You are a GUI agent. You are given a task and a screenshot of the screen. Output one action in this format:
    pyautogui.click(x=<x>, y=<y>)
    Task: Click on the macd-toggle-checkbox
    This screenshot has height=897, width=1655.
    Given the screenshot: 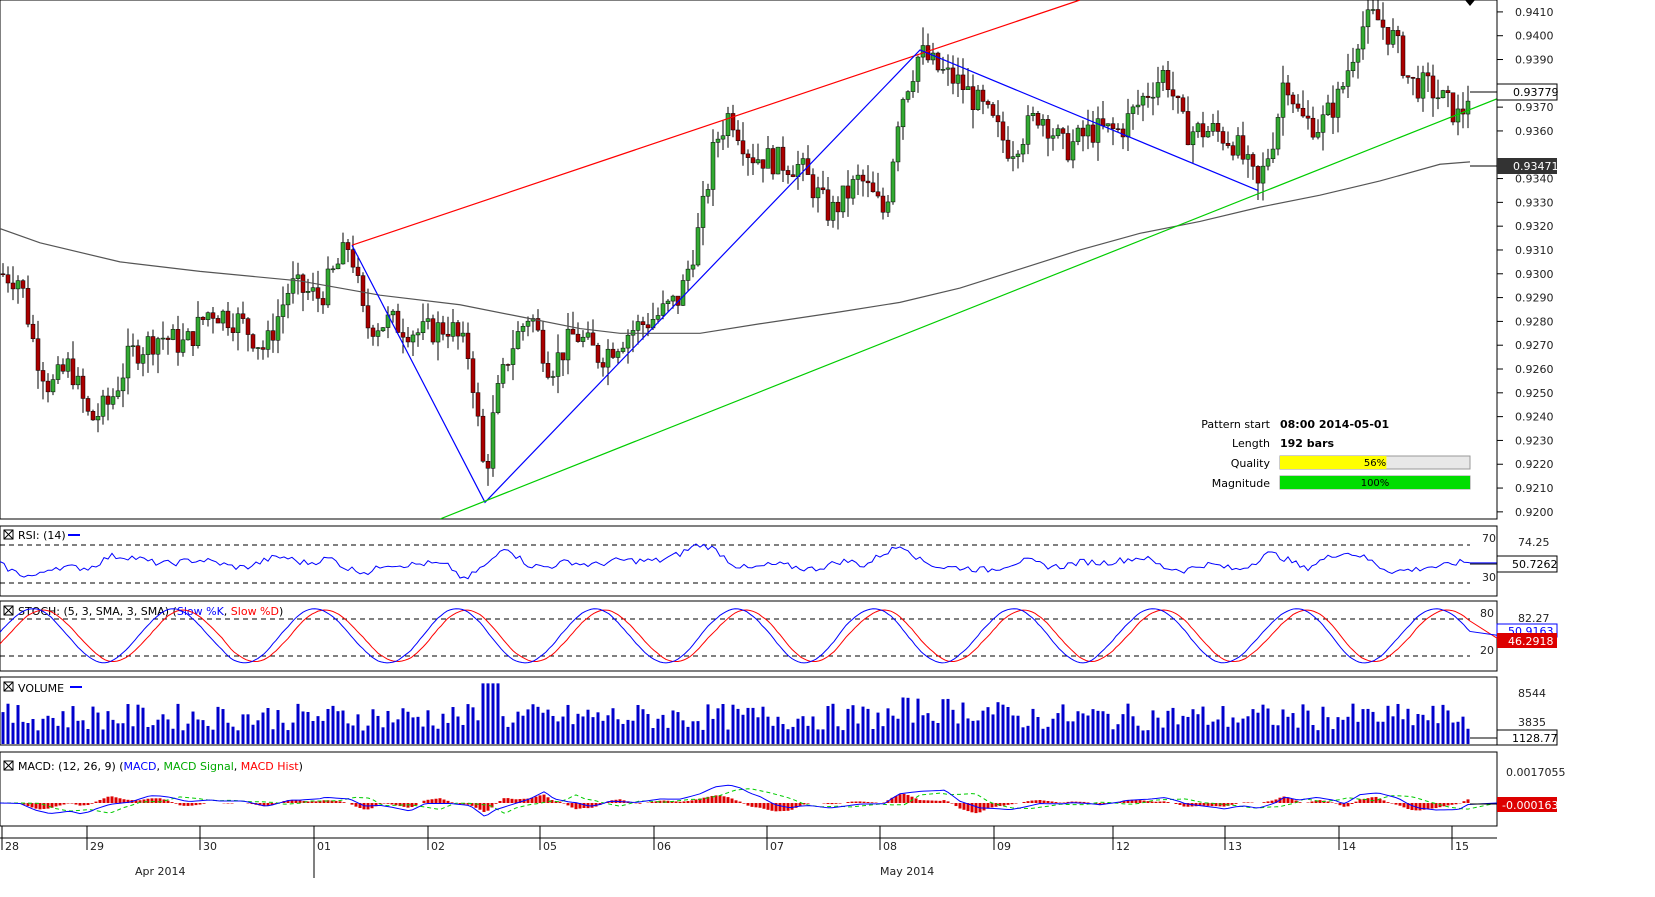 What is the action you would take?
    pyautogui.click(x=8, y=765)
    